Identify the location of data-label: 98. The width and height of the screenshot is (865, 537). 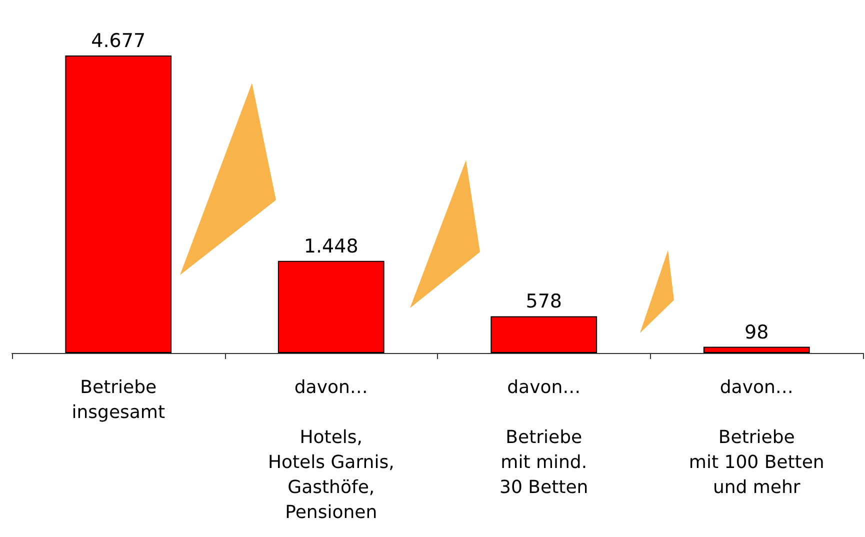
(756, 332).